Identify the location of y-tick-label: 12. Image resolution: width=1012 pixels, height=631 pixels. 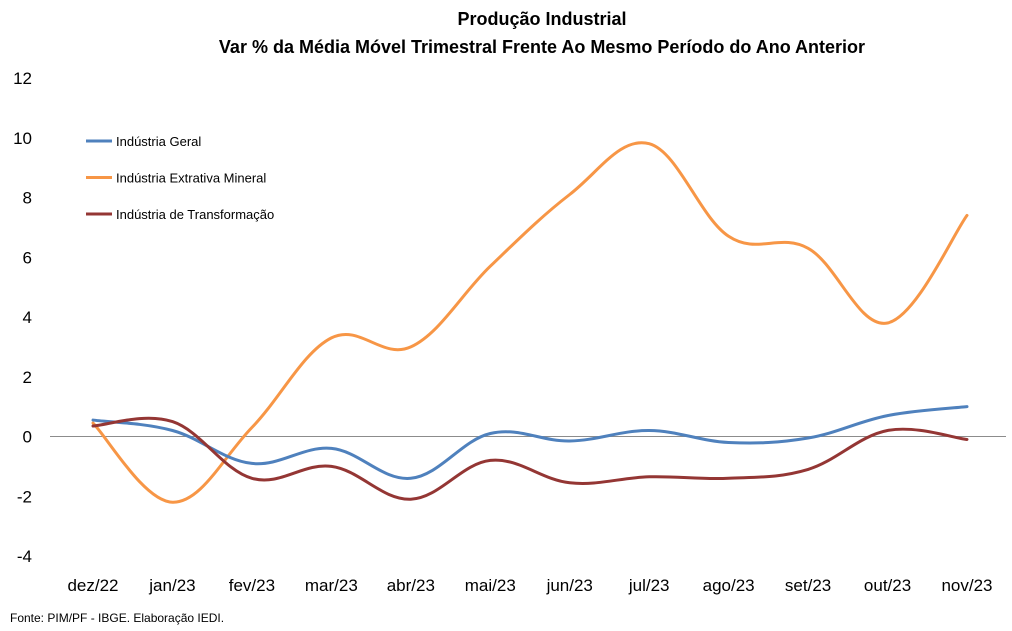
(22, 78).